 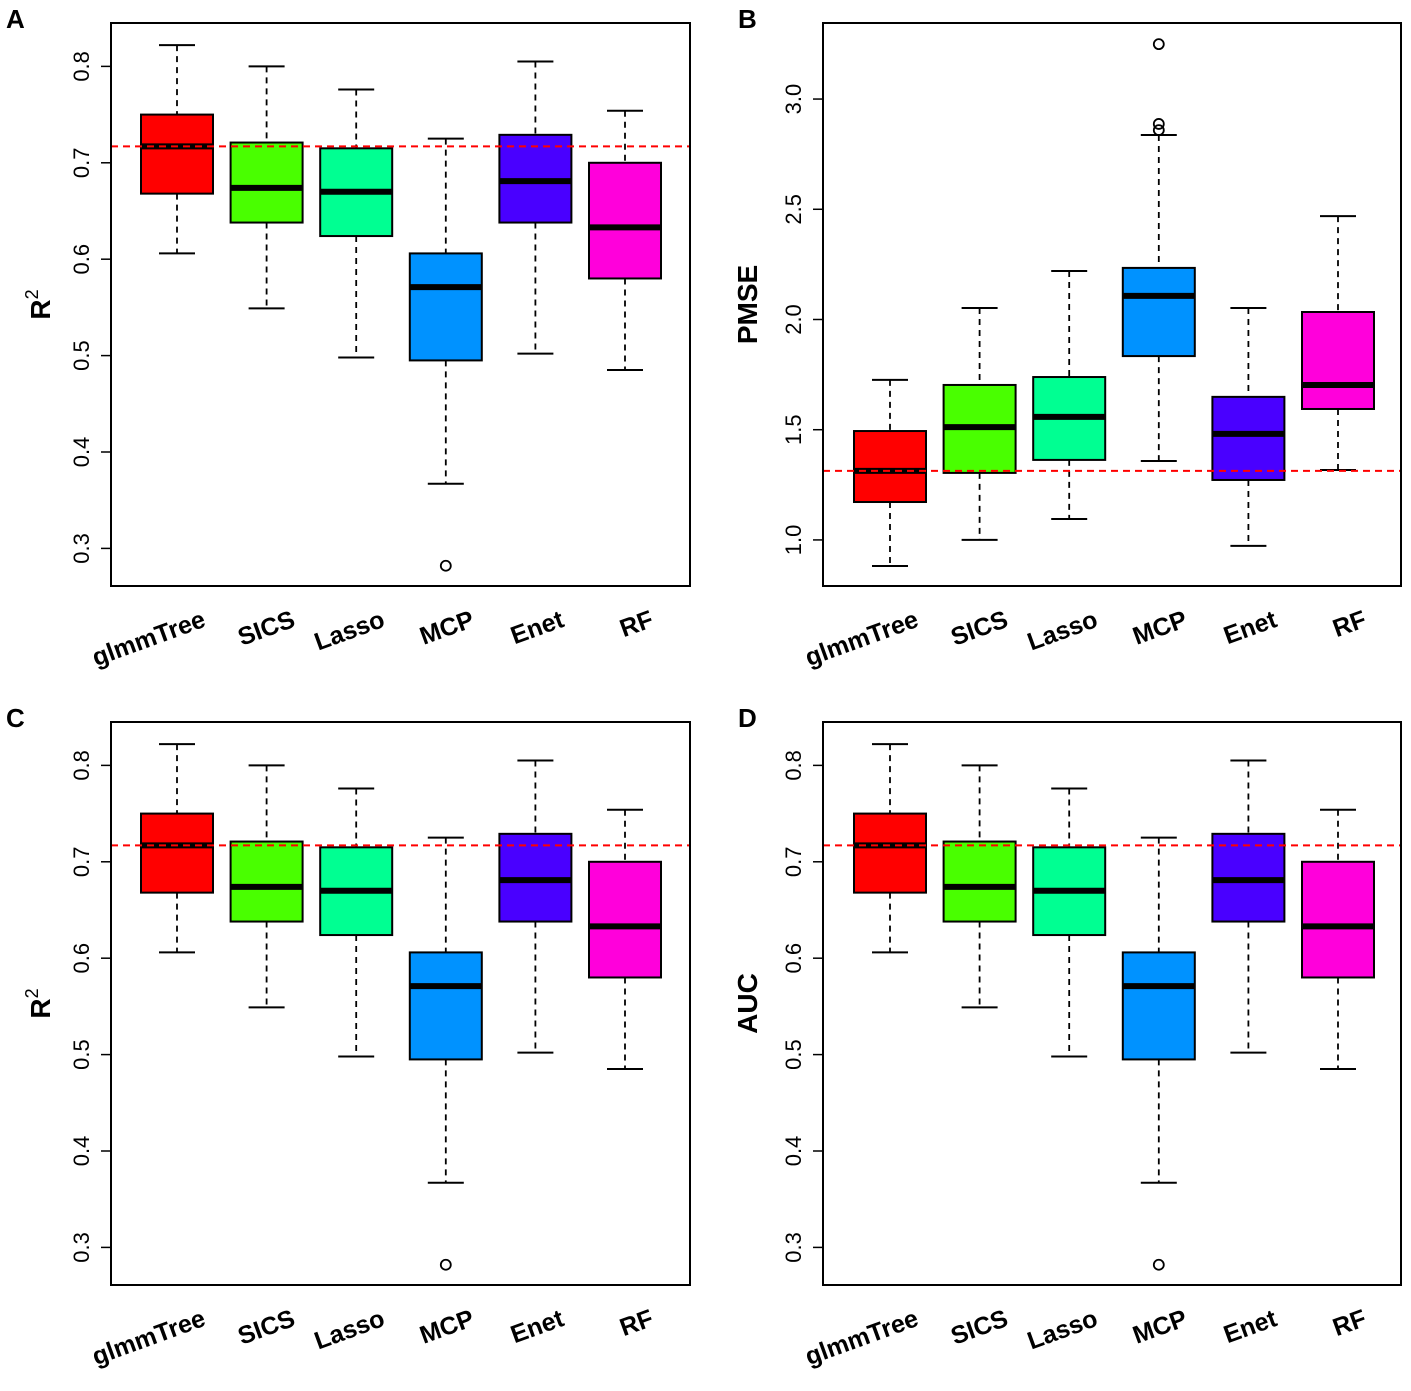 I want to click on y-tick-label: 2.5, so click(x=793, y=209).